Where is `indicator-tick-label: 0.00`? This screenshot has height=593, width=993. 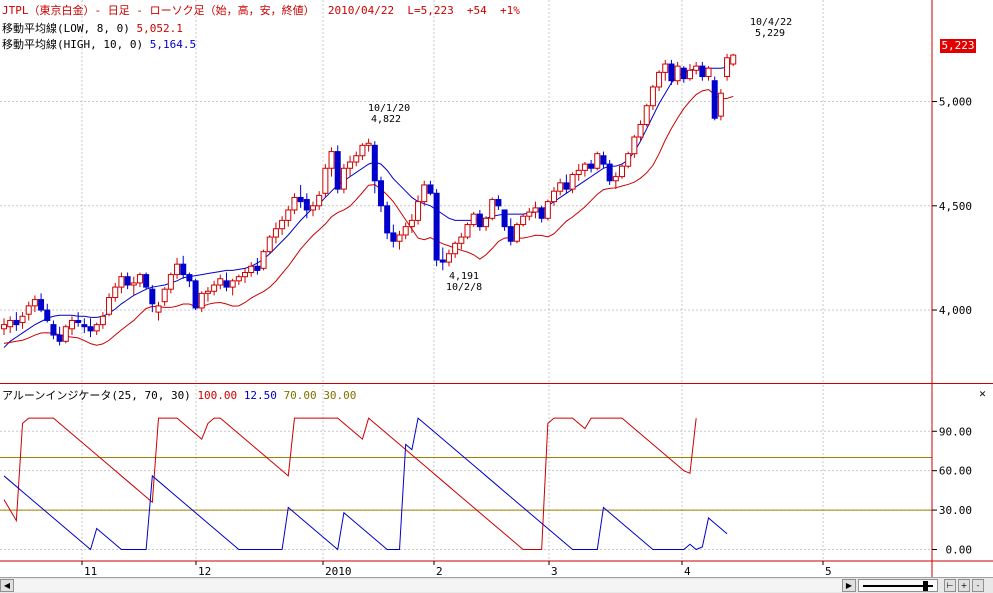
indicator-tick-label: 0.00 is located at coordinates (959, 549).